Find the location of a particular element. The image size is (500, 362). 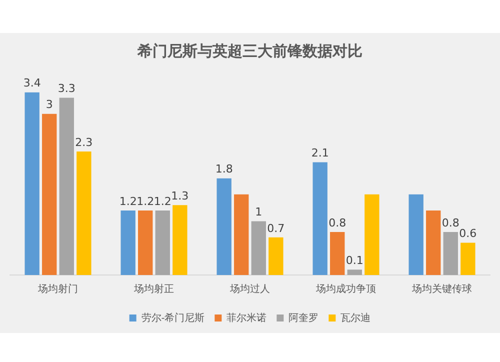

data-label: 2.1 is located at coordinates (320, 153).